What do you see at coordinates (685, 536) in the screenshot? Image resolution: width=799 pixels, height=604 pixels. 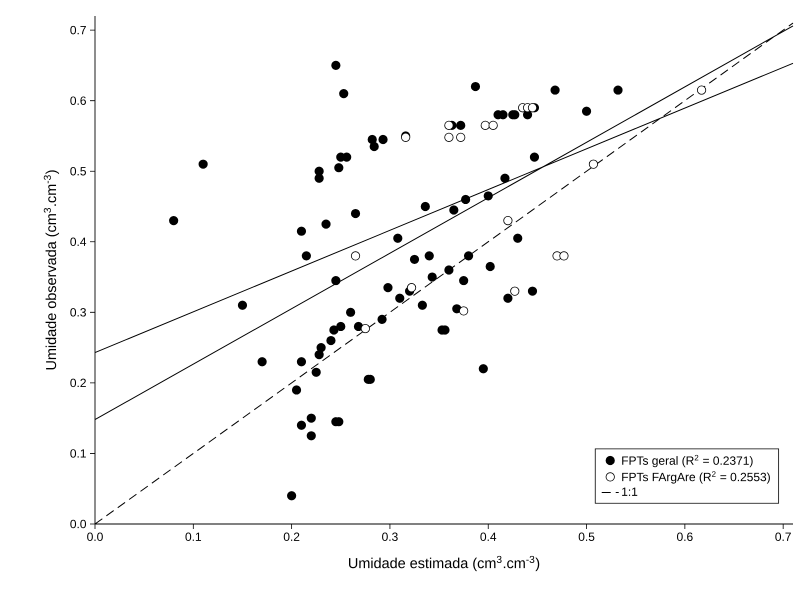 I see `x-tick-label: 0.6` at bounding box center [685, 536].